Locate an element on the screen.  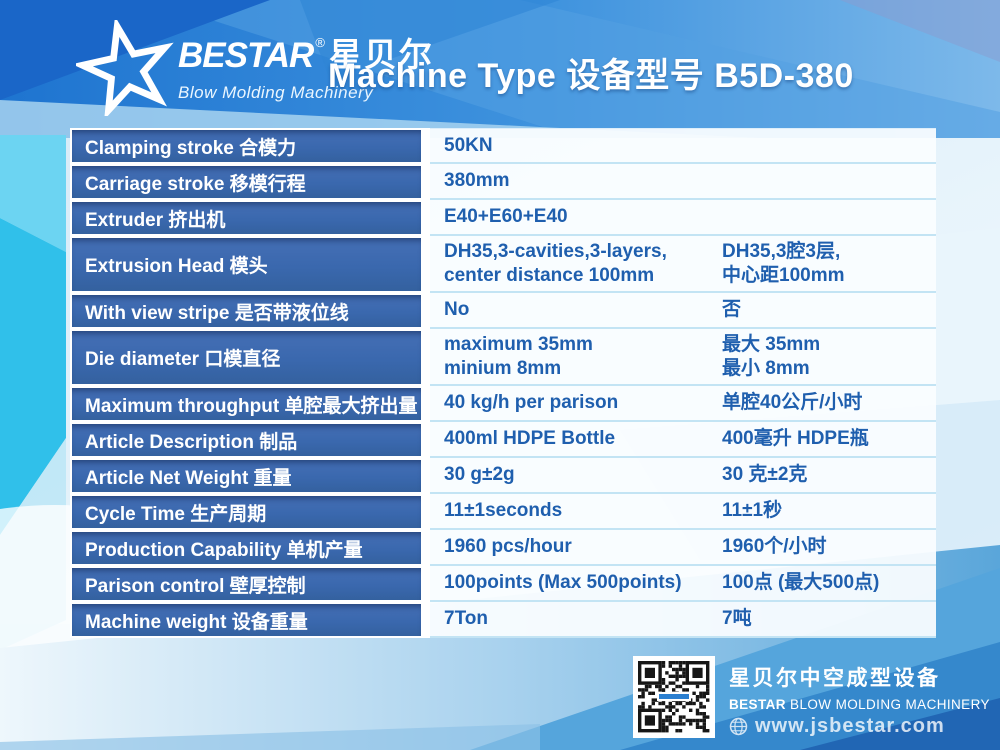
bestar-logo: BESTAR ® 星贝尔 Blow Molding Machinery is located at coordinates (255, 68).